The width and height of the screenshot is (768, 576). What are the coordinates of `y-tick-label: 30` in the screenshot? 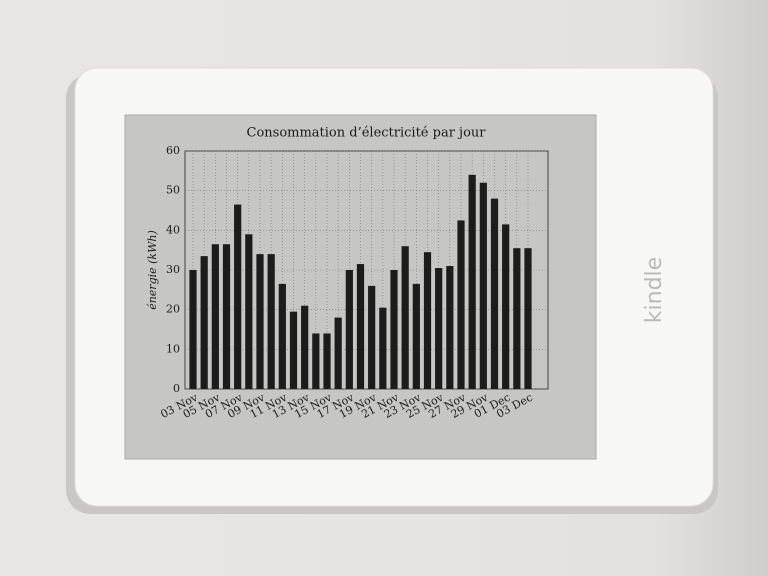 It's located at (173, 269).